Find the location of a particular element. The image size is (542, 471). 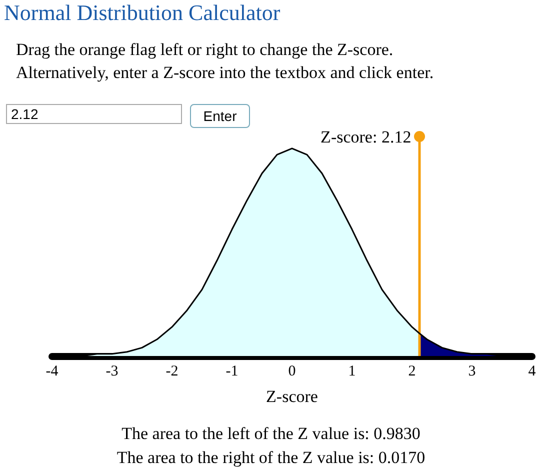

chart-subtitle: Drag the orange flag left or right to change the Z-score. Alternatively, enter a Z-score into the textbox and click enter. is located at coordinates (225, 61).